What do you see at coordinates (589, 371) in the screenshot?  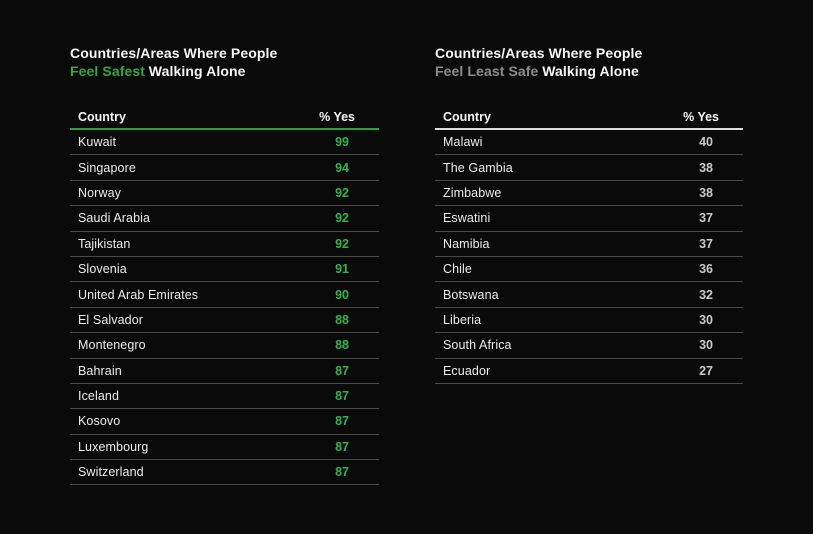 I see `table-row: Ecuador 27` at bounding box center [589, 371].